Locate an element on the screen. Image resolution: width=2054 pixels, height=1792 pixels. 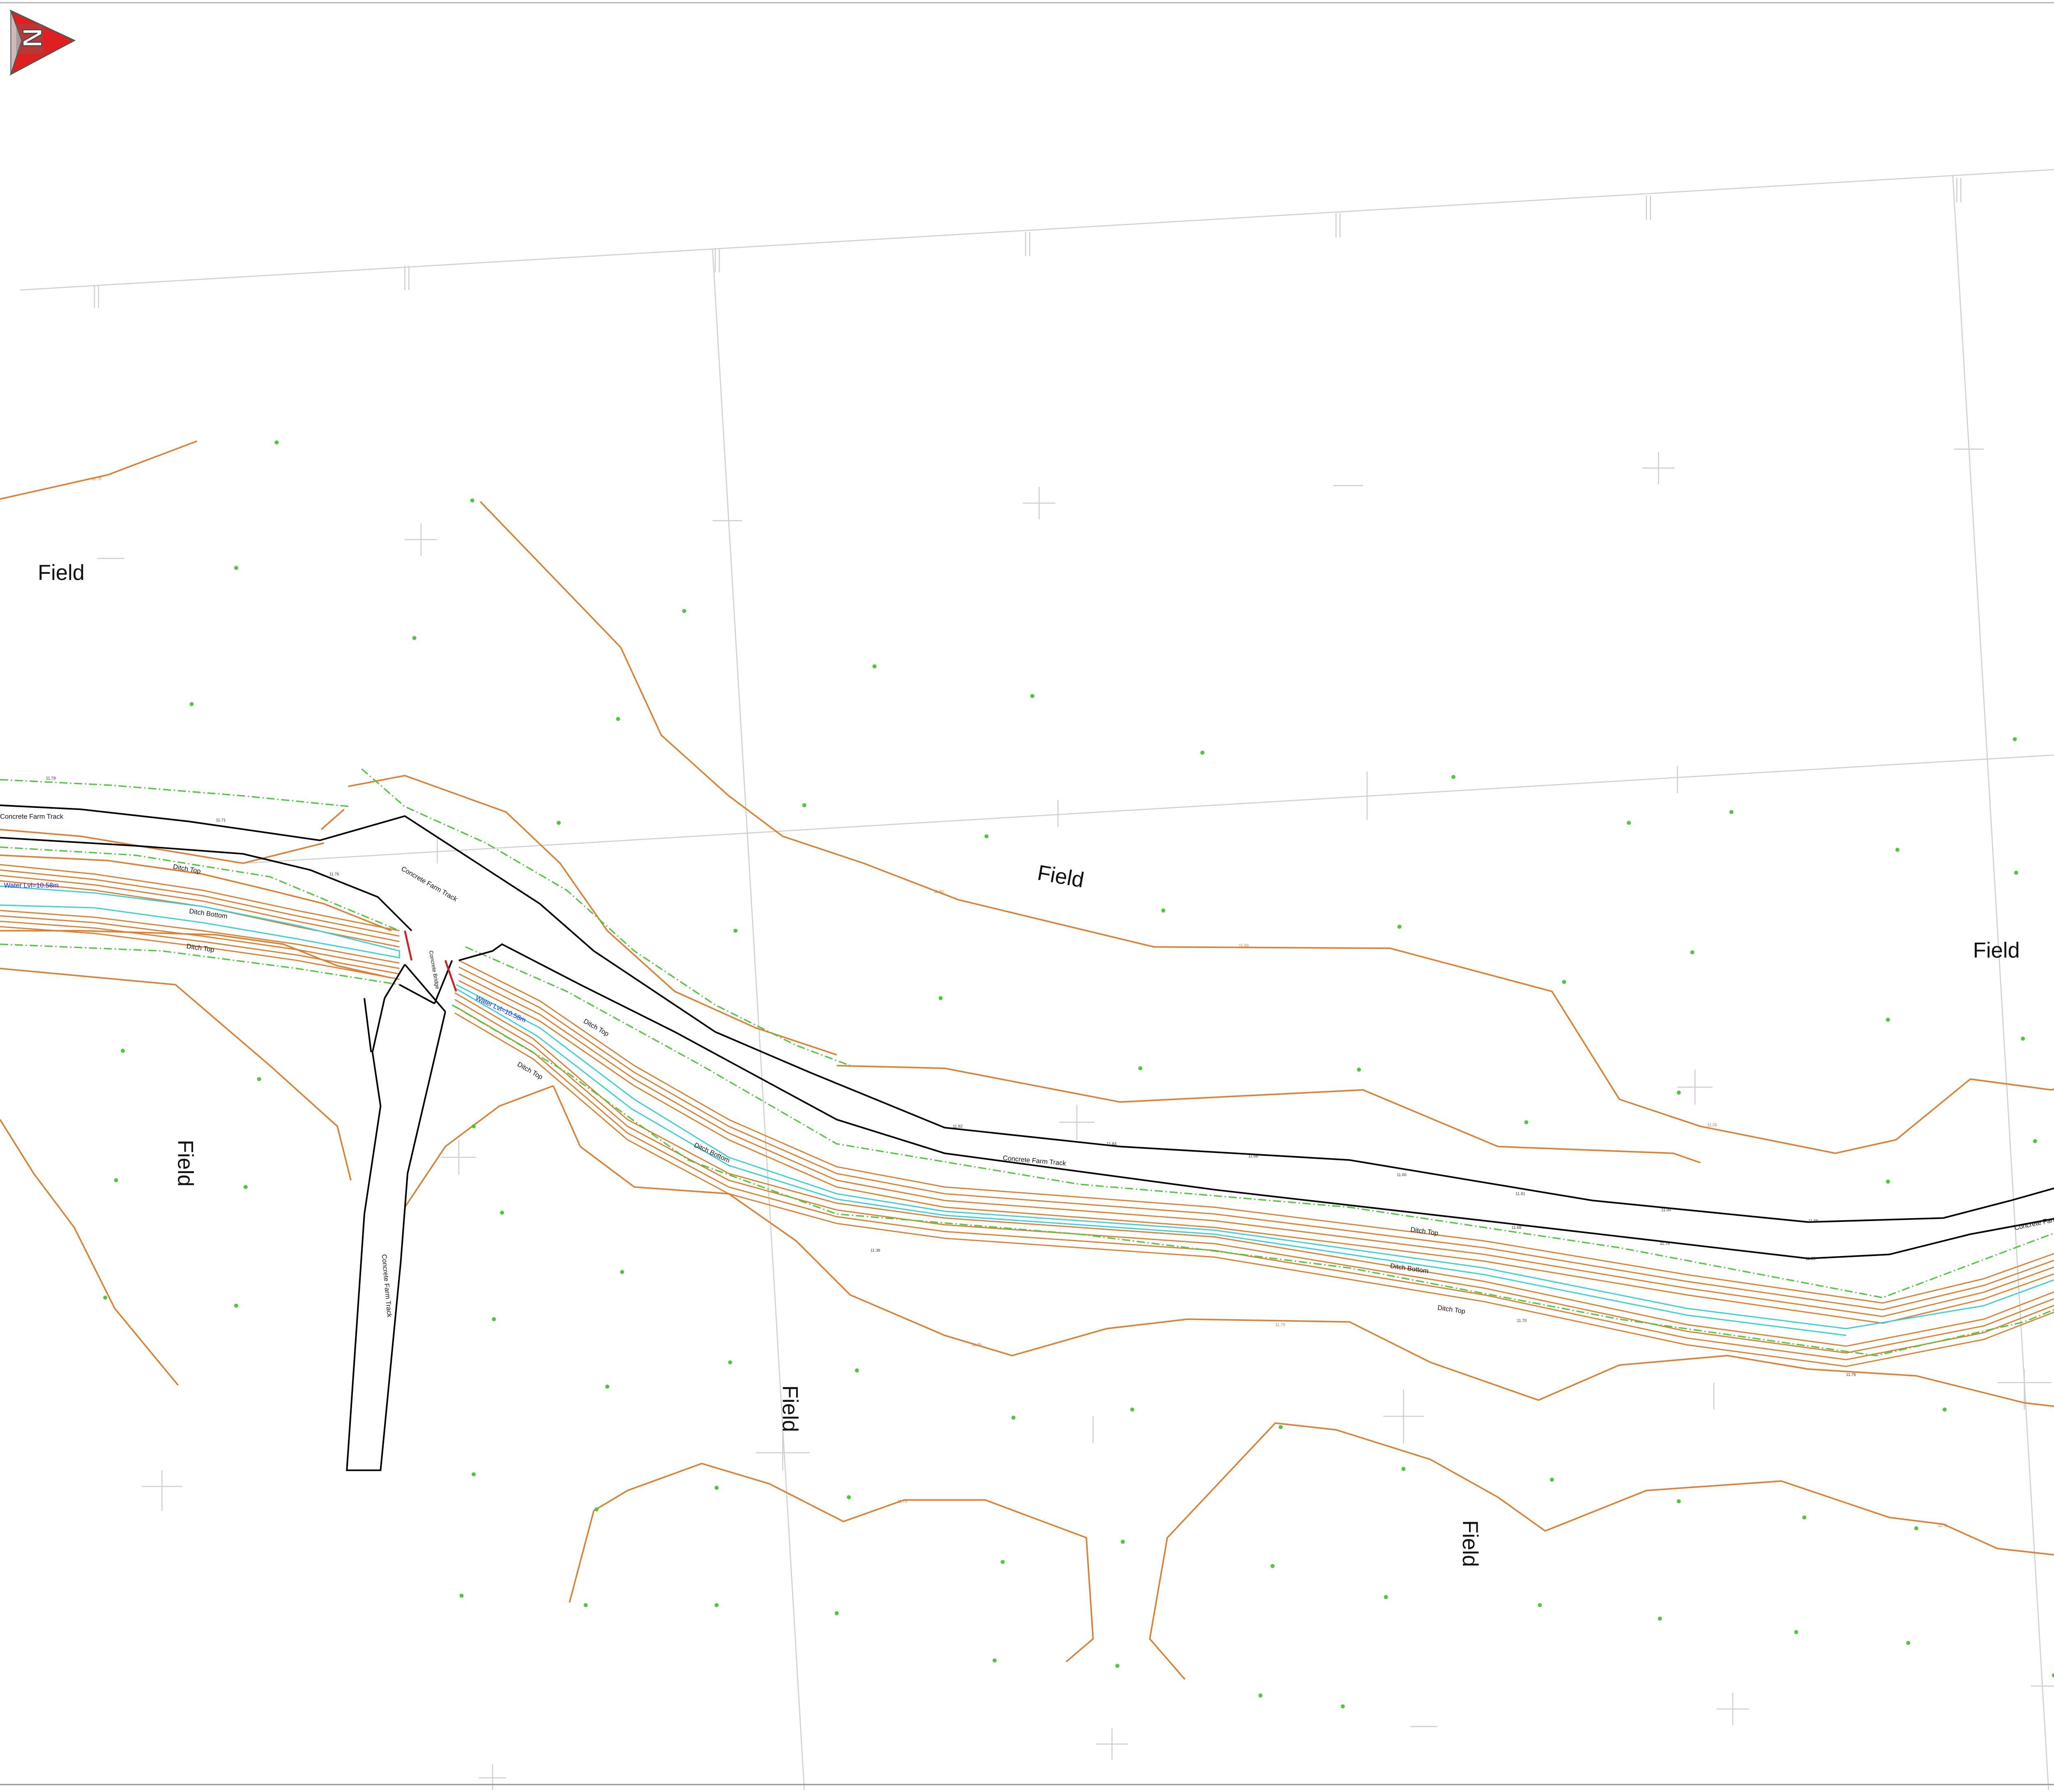
label-ditch-top-6: Ditch Top is located at coordinates (1451, 1310).